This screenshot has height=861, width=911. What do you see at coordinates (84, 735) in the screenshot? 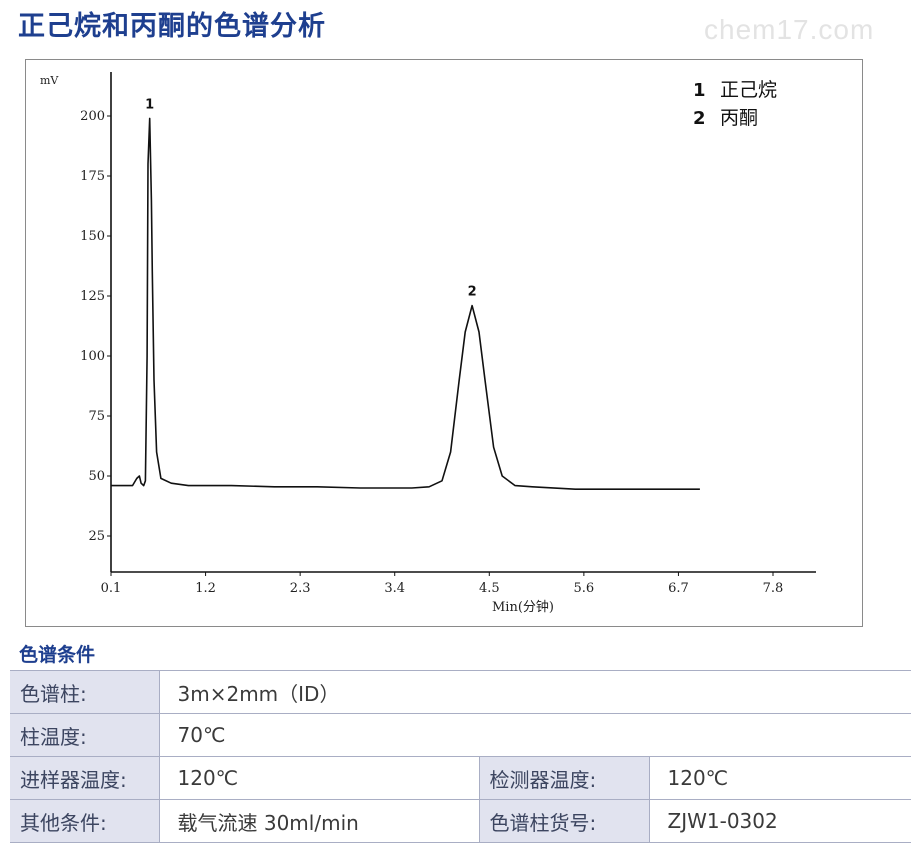
I see `row-label: 柱温度:` at bounding box center [84, 735].